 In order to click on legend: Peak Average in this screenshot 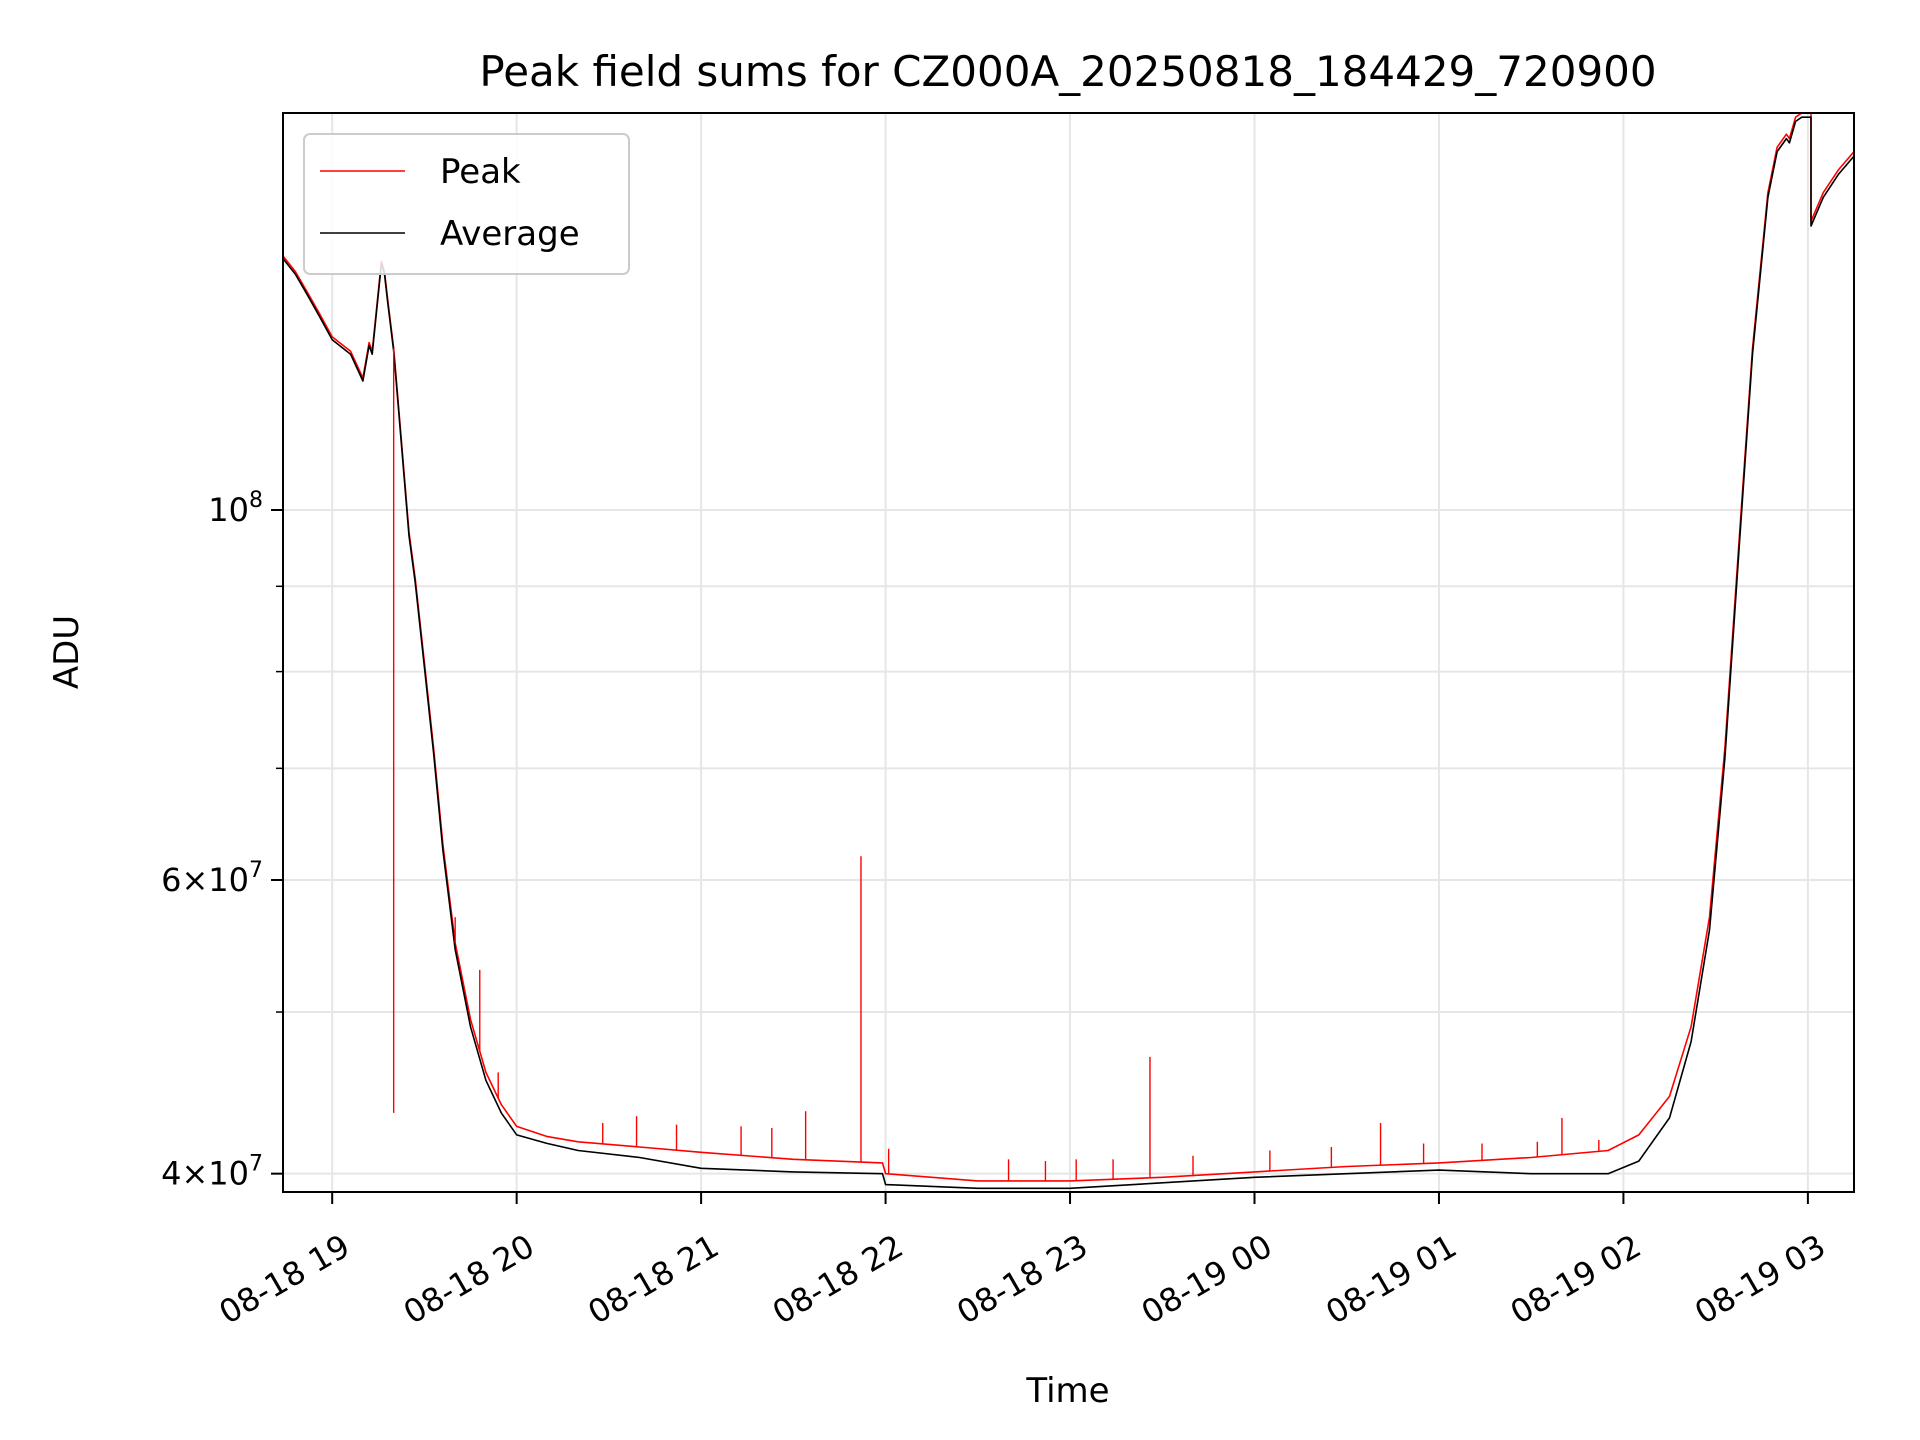, I will do `click(466, 204)`.